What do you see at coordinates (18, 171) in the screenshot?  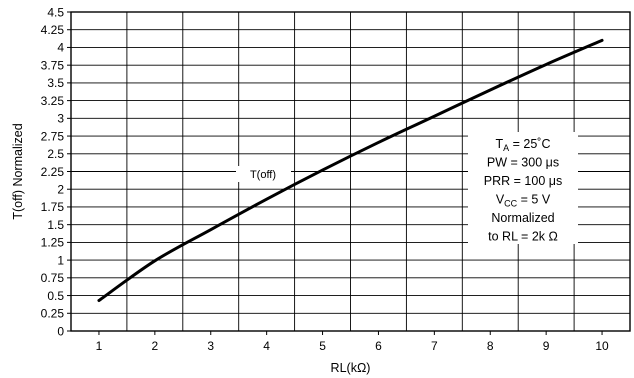 I see `y-axis-title: T(off) Normalized` at bounding box center [18, 171].